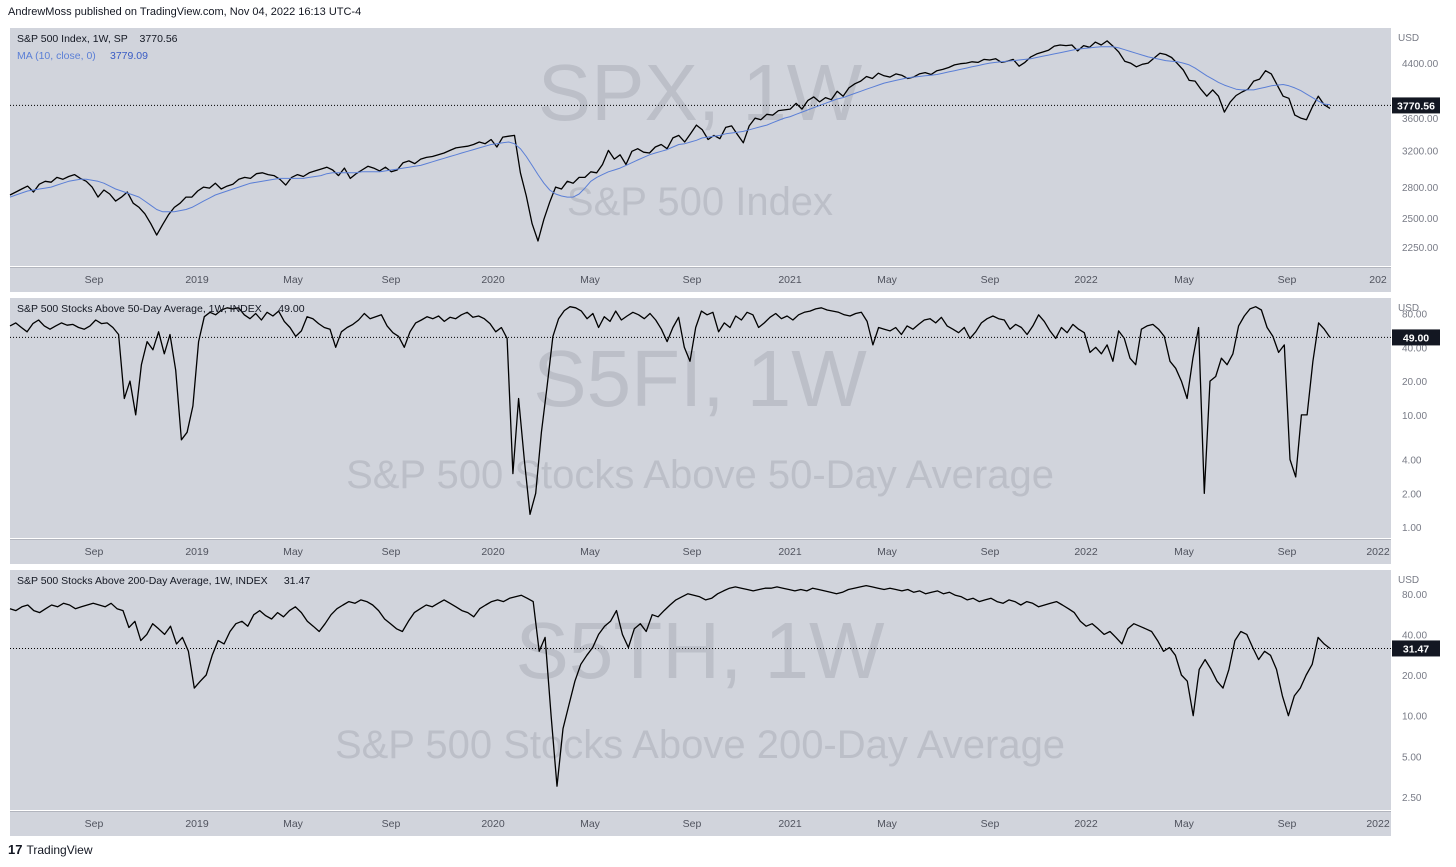  Describe the element at coordinates (1420, 188) in the screenshot. I see `y-tick-label: 2800.00` at that location.